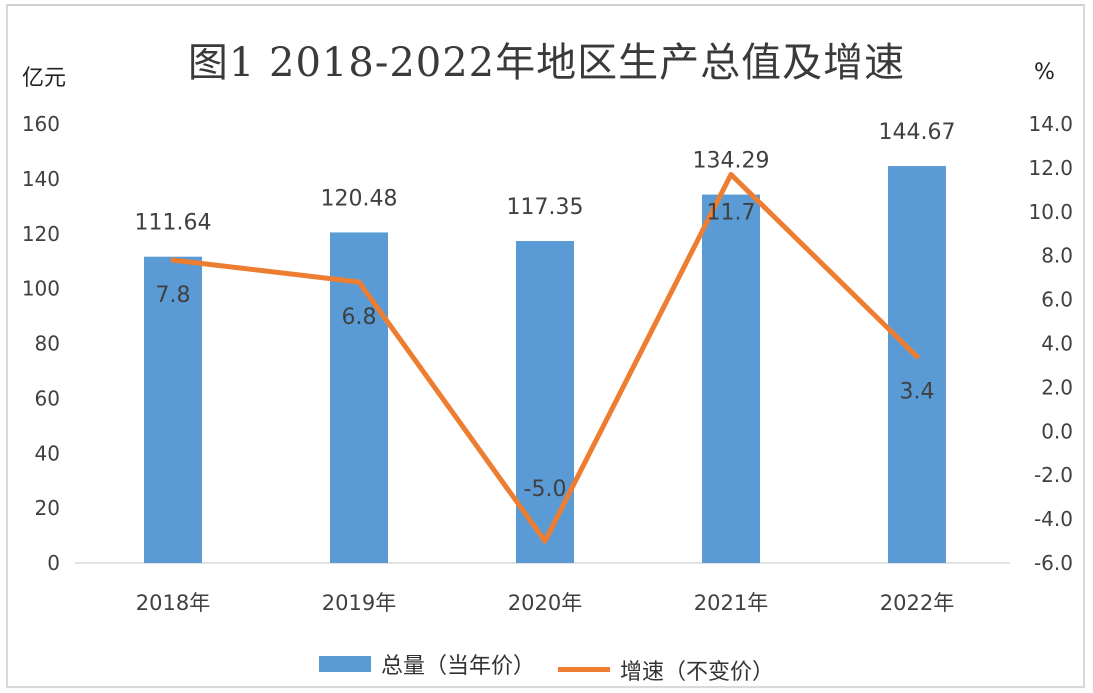 Image resolution: width=1093 pixels, height=693 pixels. What do you see at coordinates (1050, 124) in the screenshot?
I see `right-tick-label: 14.0` at bounding box center [1050, 124].